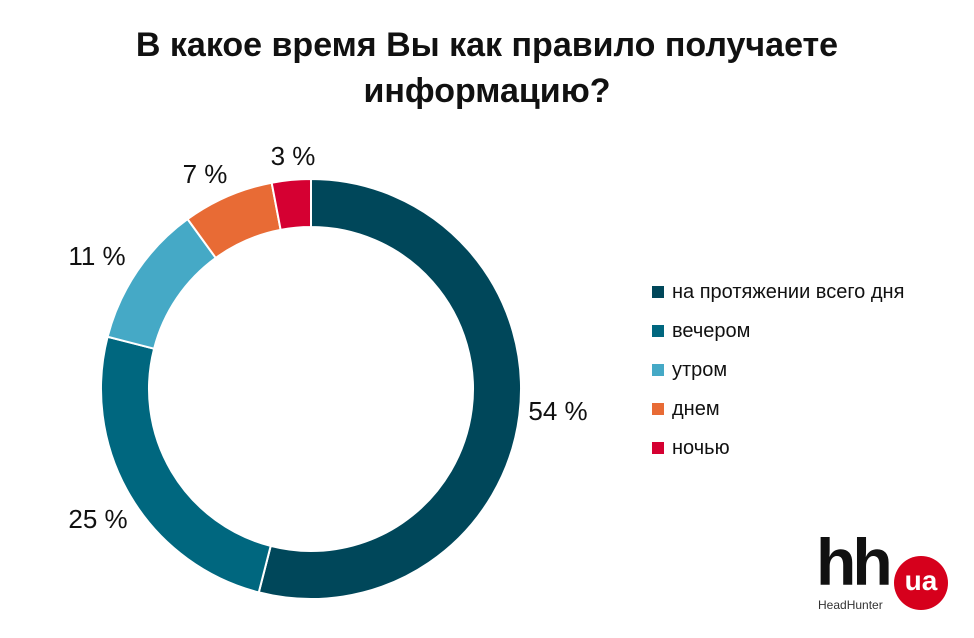 The width and height of the screenshot is (974, 638). I want to click on legend-label: днем, so click(696, 408).